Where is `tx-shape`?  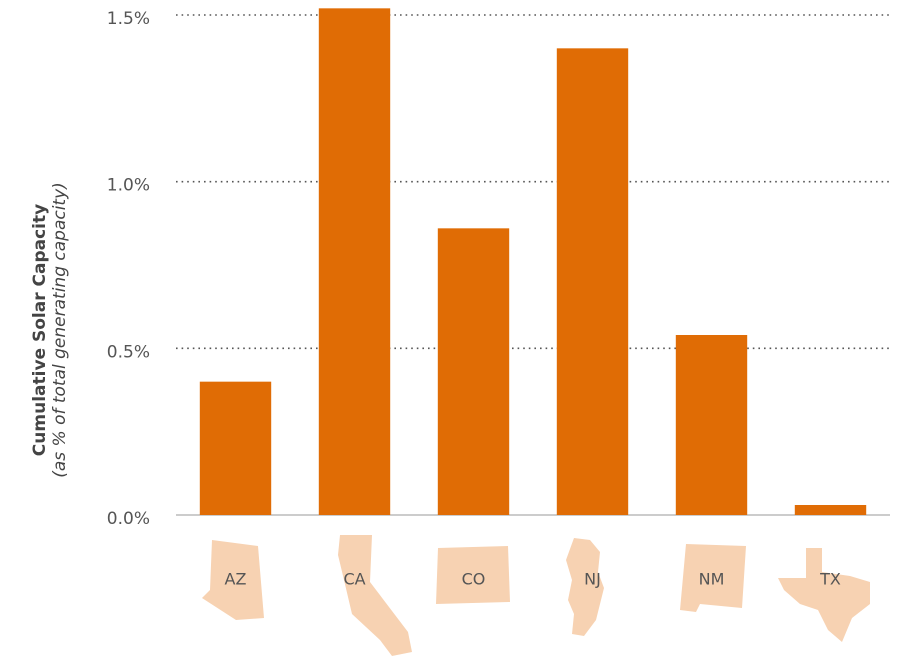
tx-shape is located at coordinates (824, 595).